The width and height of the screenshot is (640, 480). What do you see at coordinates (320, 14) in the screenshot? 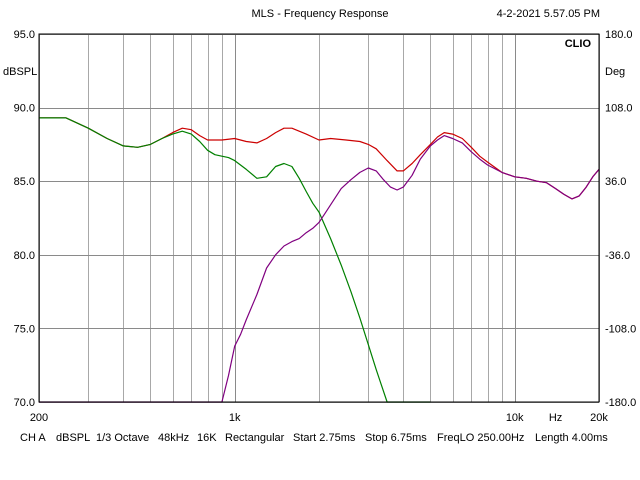
I see `chart-title: MLS - Frequency Response` at bounding box center [320, 14].